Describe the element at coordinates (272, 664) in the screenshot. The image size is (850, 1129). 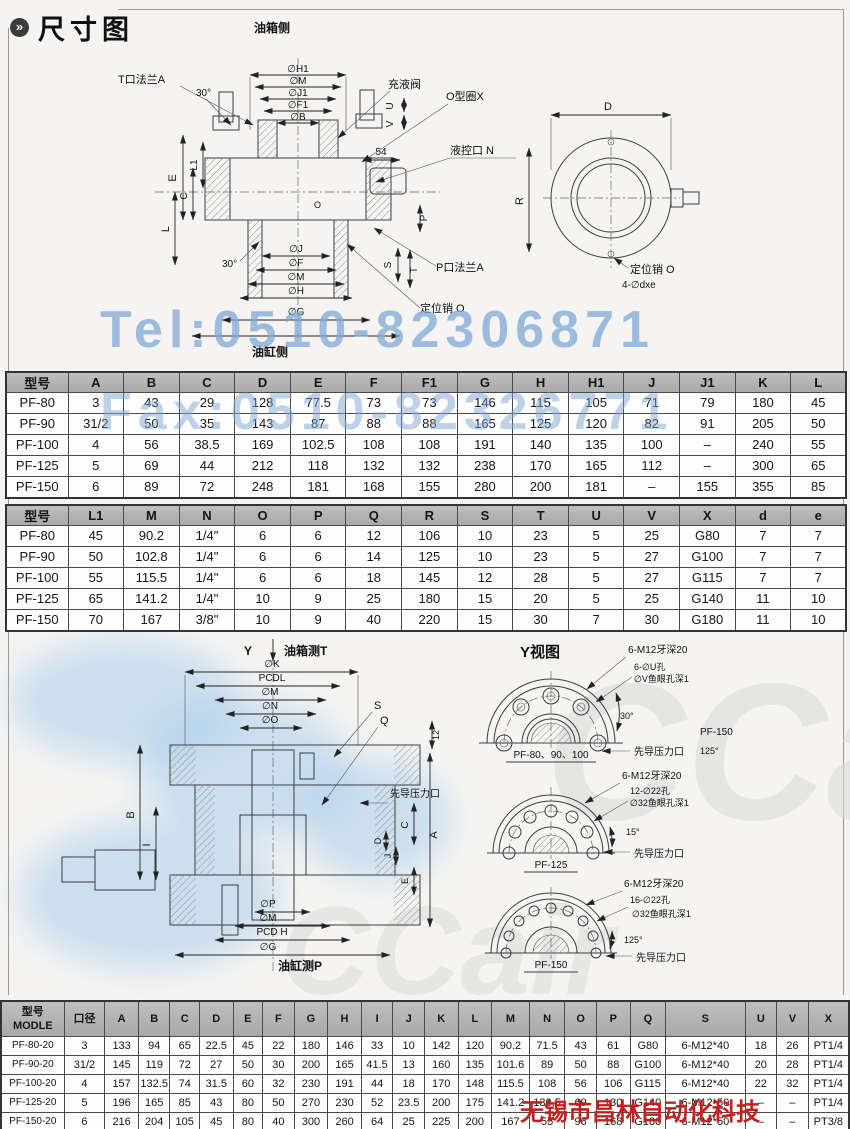
I see `label-dia-k: ∅K` at that location.